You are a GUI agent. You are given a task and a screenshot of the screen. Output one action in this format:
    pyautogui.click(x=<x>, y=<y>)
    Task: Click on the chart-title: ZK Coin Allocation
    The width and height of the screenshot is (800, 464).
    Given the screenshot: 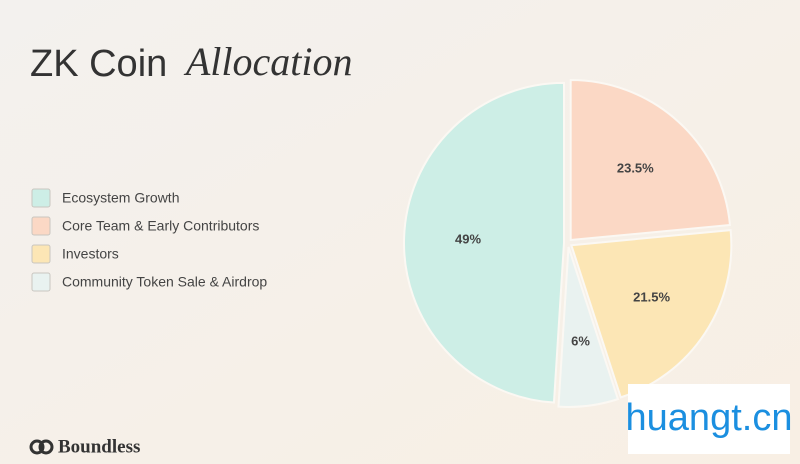 What is the action you would take?
    pyautogui.click(x=191, y=62)
    